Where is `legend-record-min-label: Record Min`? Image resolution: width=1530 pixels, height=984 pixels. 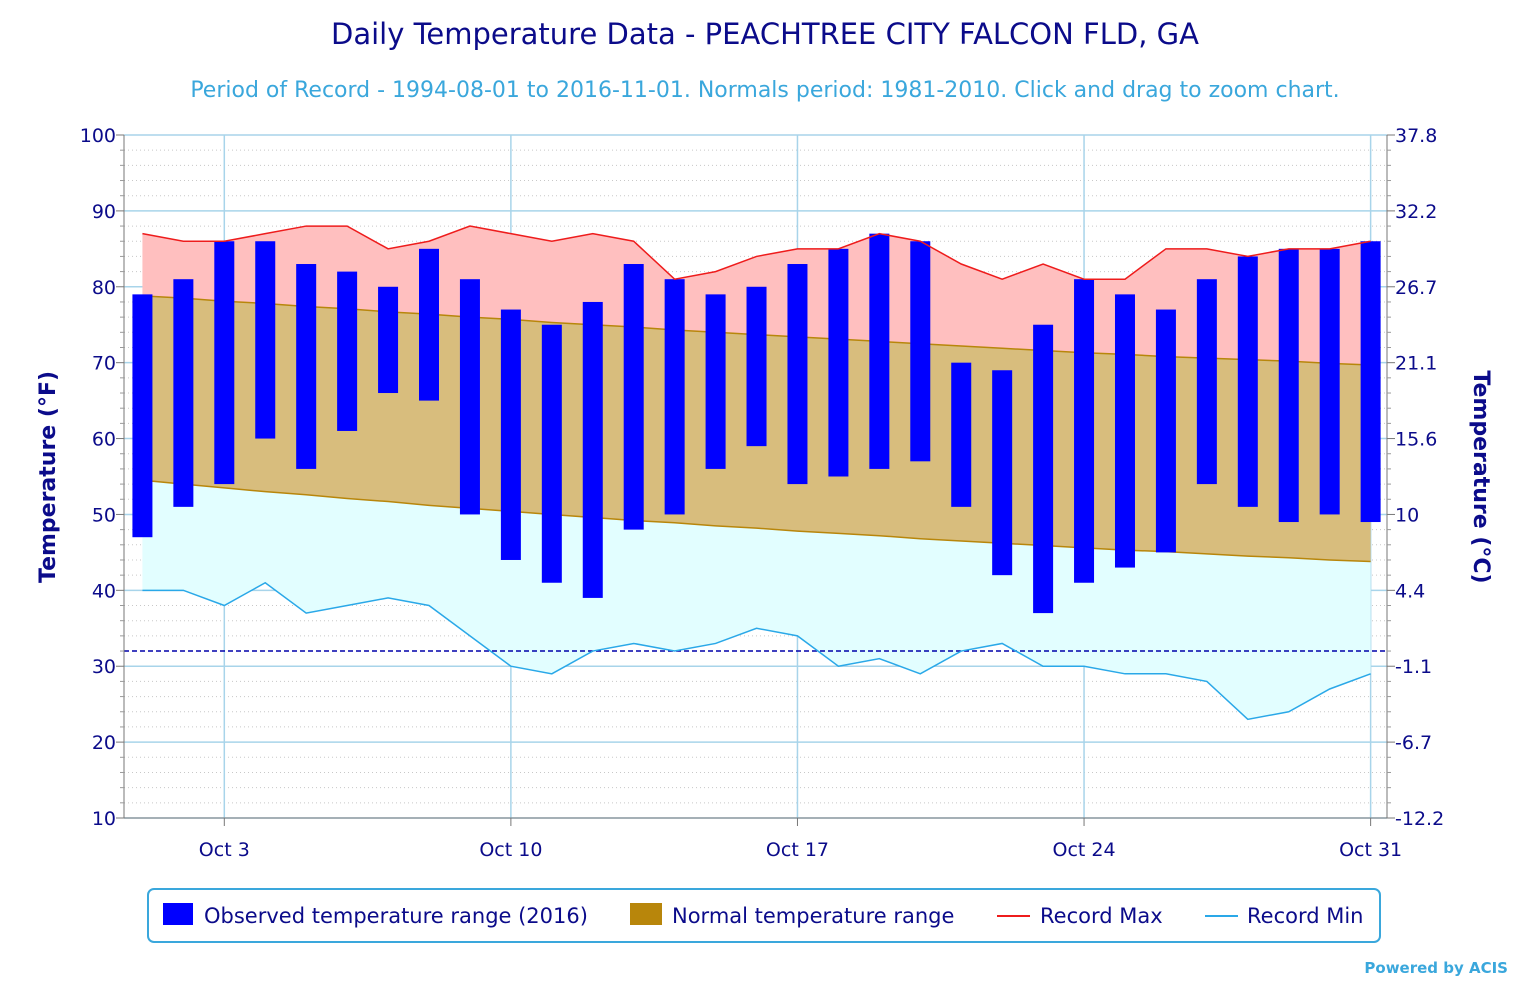 legend-record-min-label: Record Min is located at coordinates (1305, 916).